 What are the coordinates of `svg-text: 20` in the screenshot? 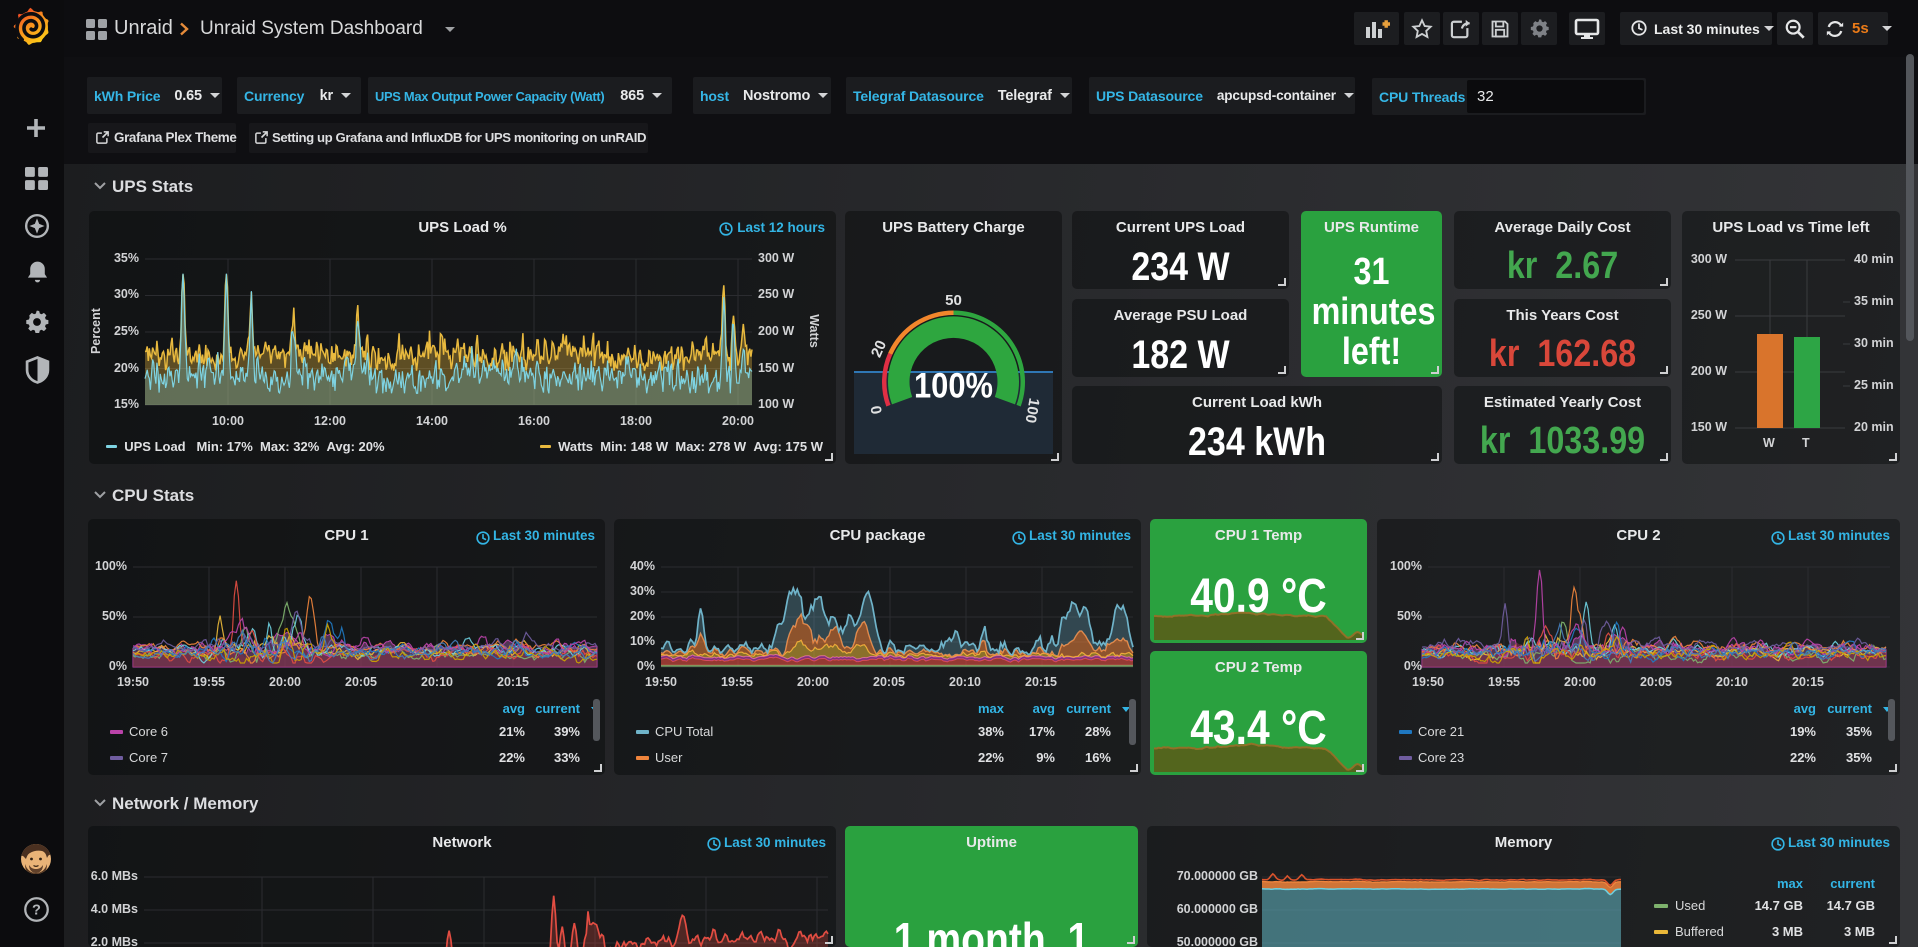 It's located at (879, 349).